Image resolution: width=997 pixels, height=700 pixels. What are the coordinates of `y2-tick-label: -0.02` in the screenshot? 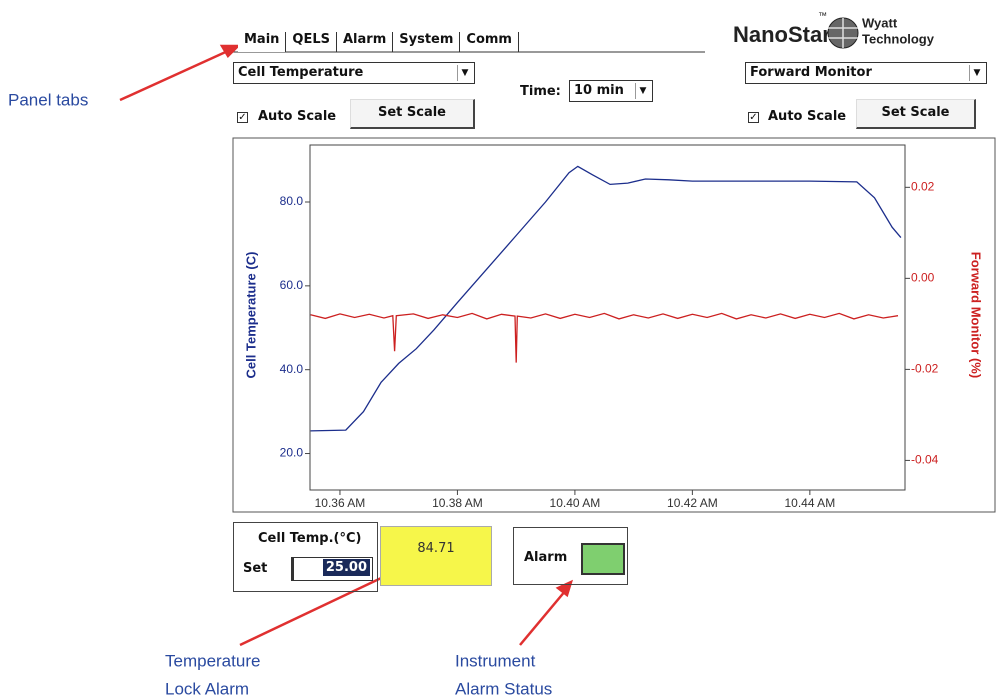 It's located at (925, 369).